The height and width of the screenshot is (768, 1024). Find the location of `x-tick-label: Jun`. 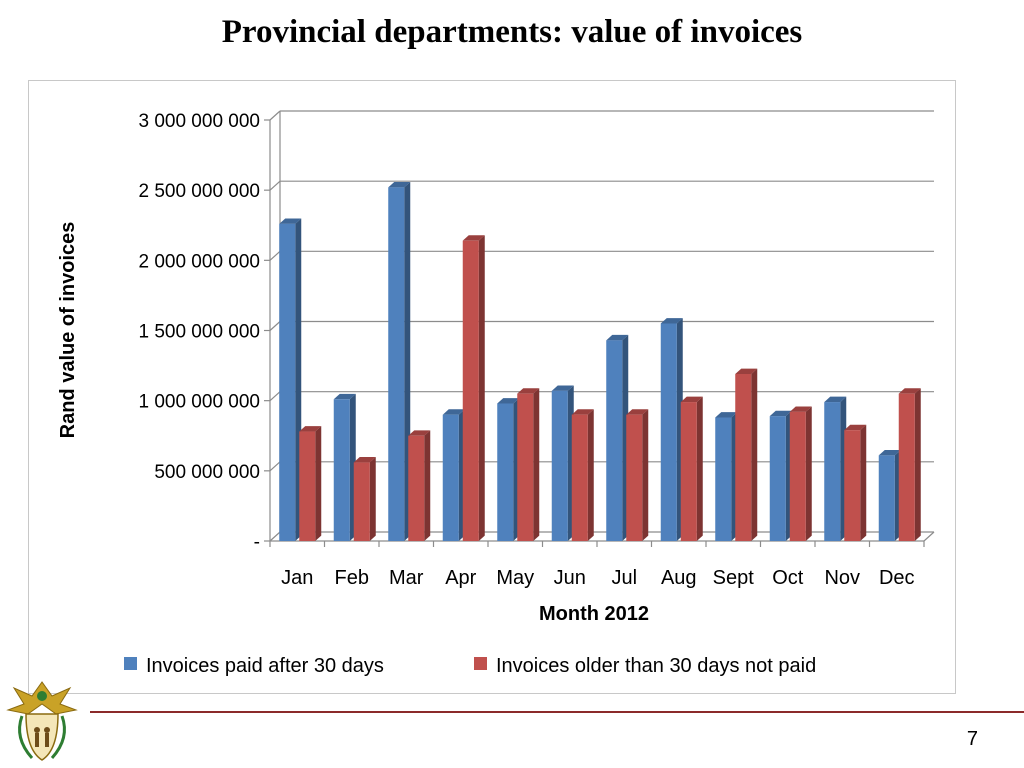

x-tick-label: Jun is located at coordinates (570, 578).